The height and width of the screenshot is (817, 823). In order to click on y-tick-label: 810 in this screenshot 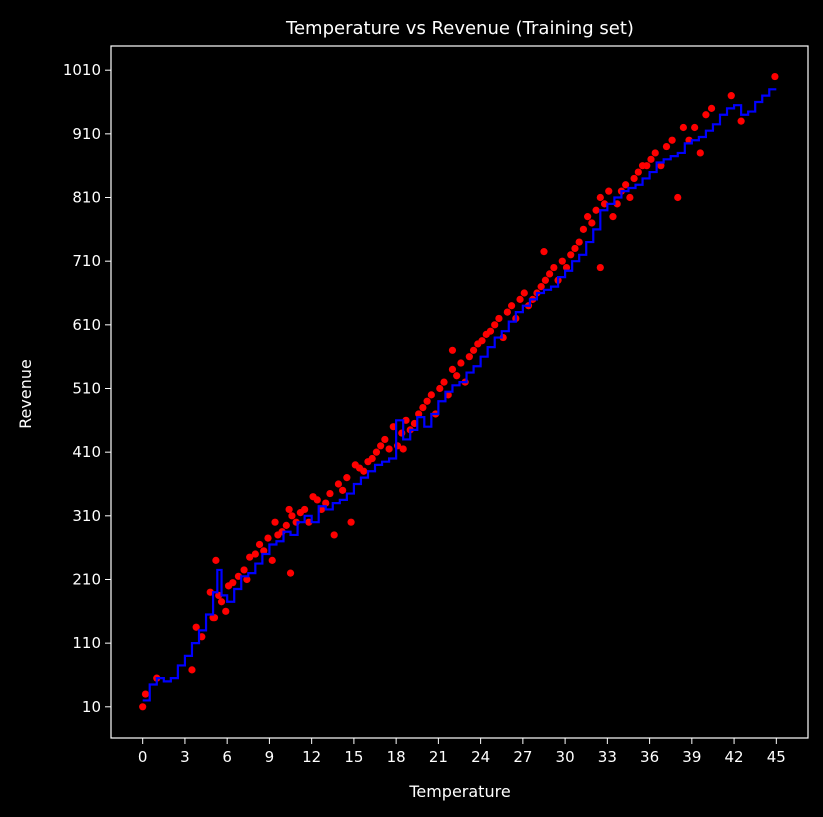, I will do `click(86, 198)`.